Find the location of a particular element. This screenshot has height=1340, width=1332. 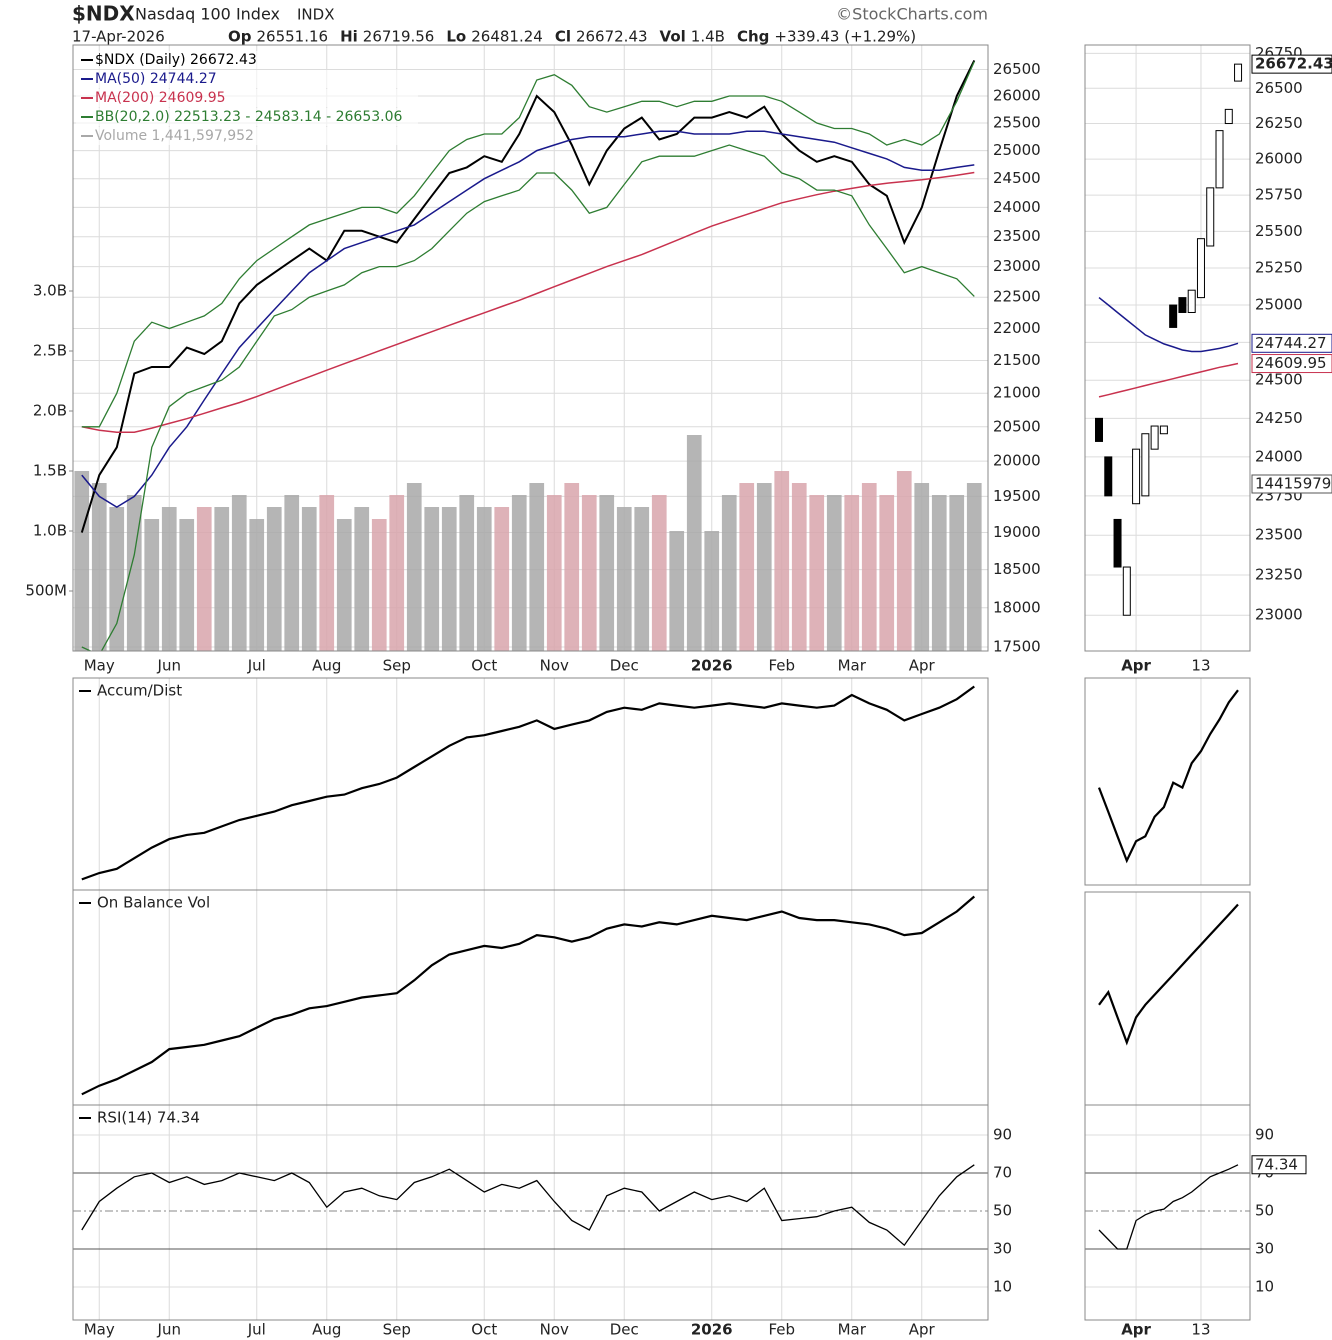

y2-tick-label: 500M is located at coordinates (46, 591).